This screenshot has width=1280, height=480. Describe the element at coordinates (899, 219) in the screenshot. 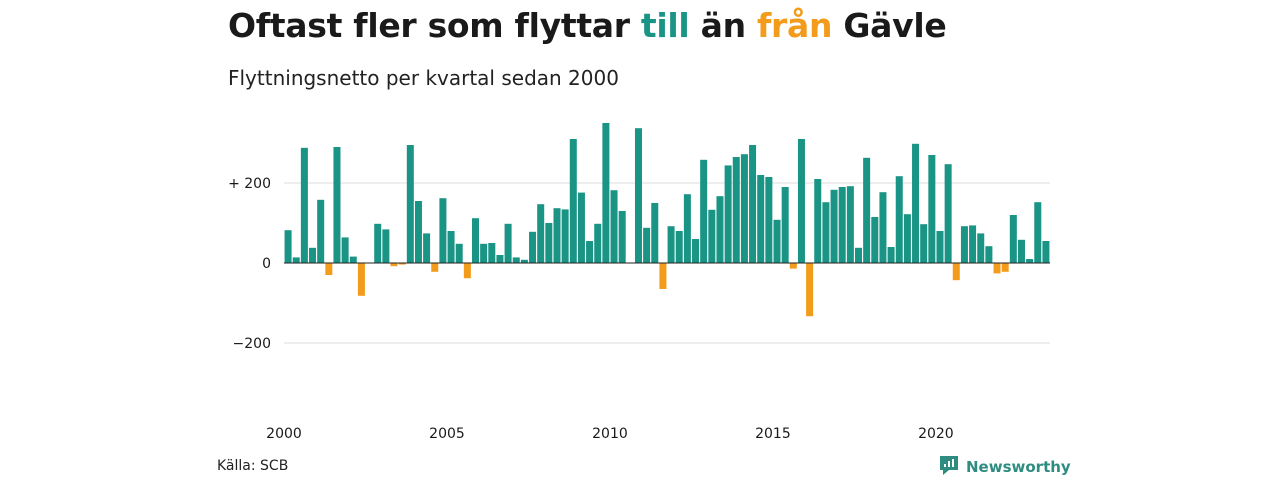

I see `bar-2018-q4` at that location.